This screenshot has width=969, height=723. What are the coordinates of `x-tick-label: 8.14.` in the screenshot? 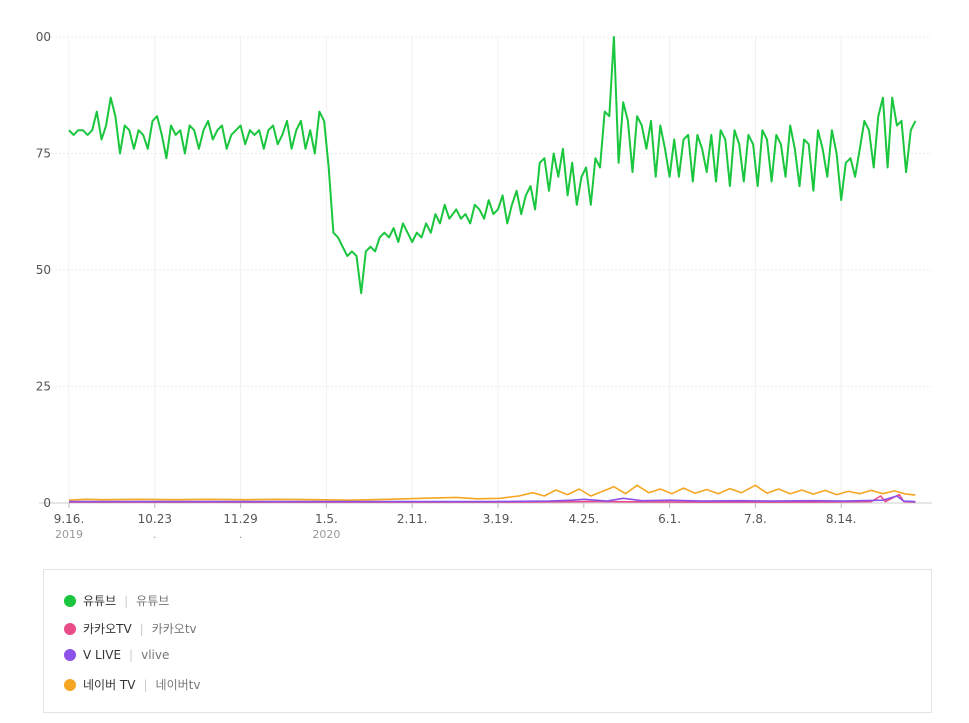 It's located at (841, 519).